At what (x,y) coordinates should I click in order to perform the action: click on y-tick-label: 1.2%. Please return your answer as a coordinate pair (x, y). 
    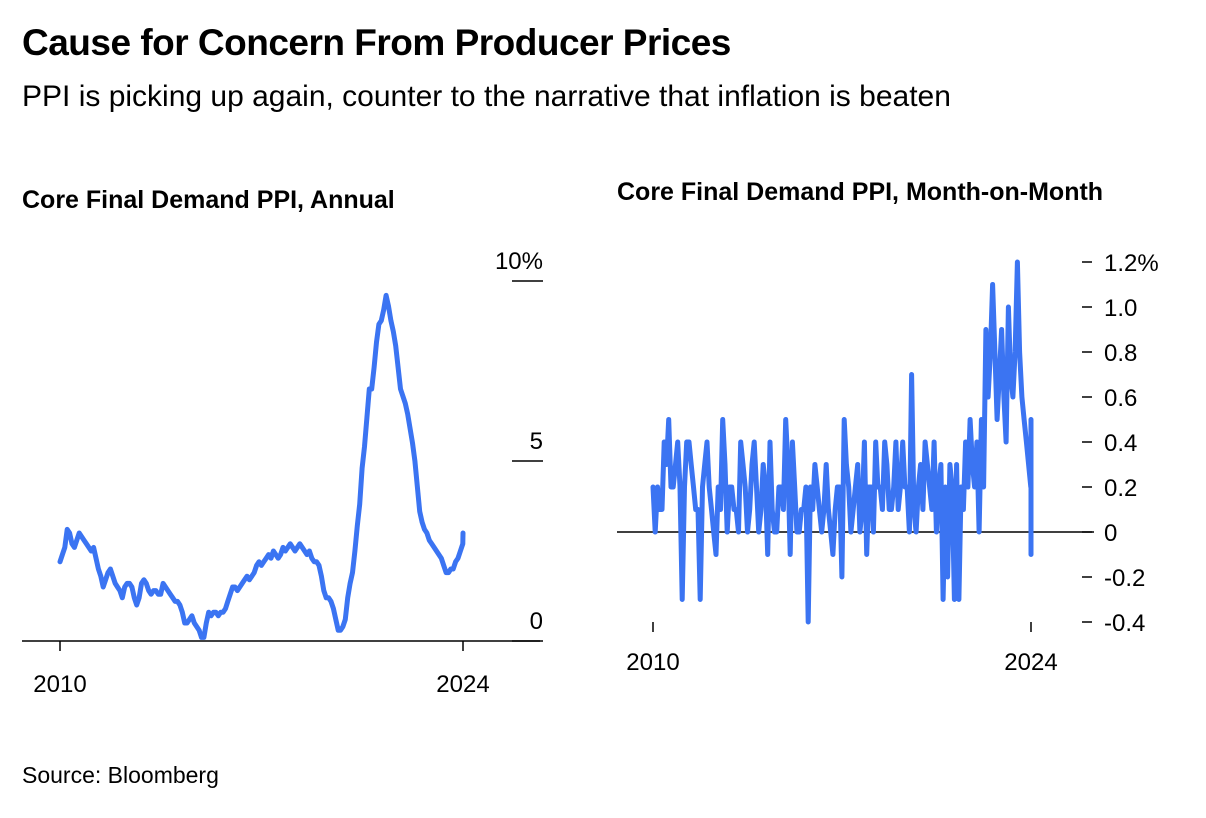
    Looking at the image, I should click on (1131, 263).